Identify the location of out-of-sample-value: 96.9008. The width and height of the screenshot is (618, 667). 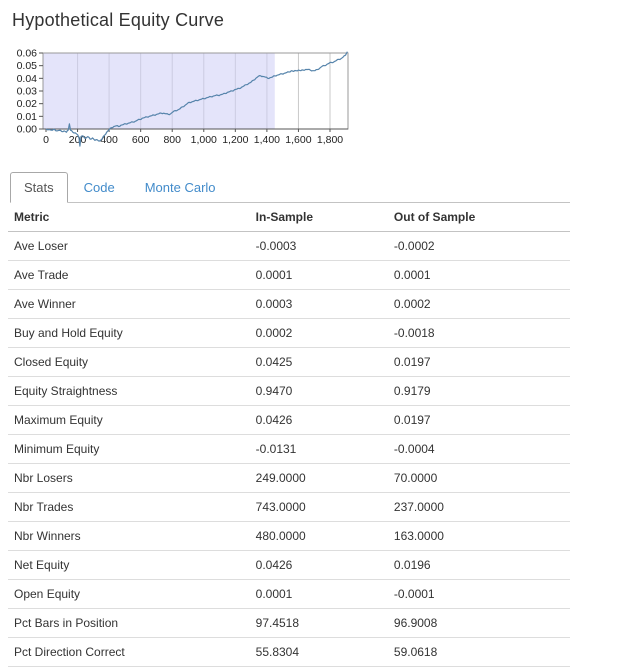
(478, 623).